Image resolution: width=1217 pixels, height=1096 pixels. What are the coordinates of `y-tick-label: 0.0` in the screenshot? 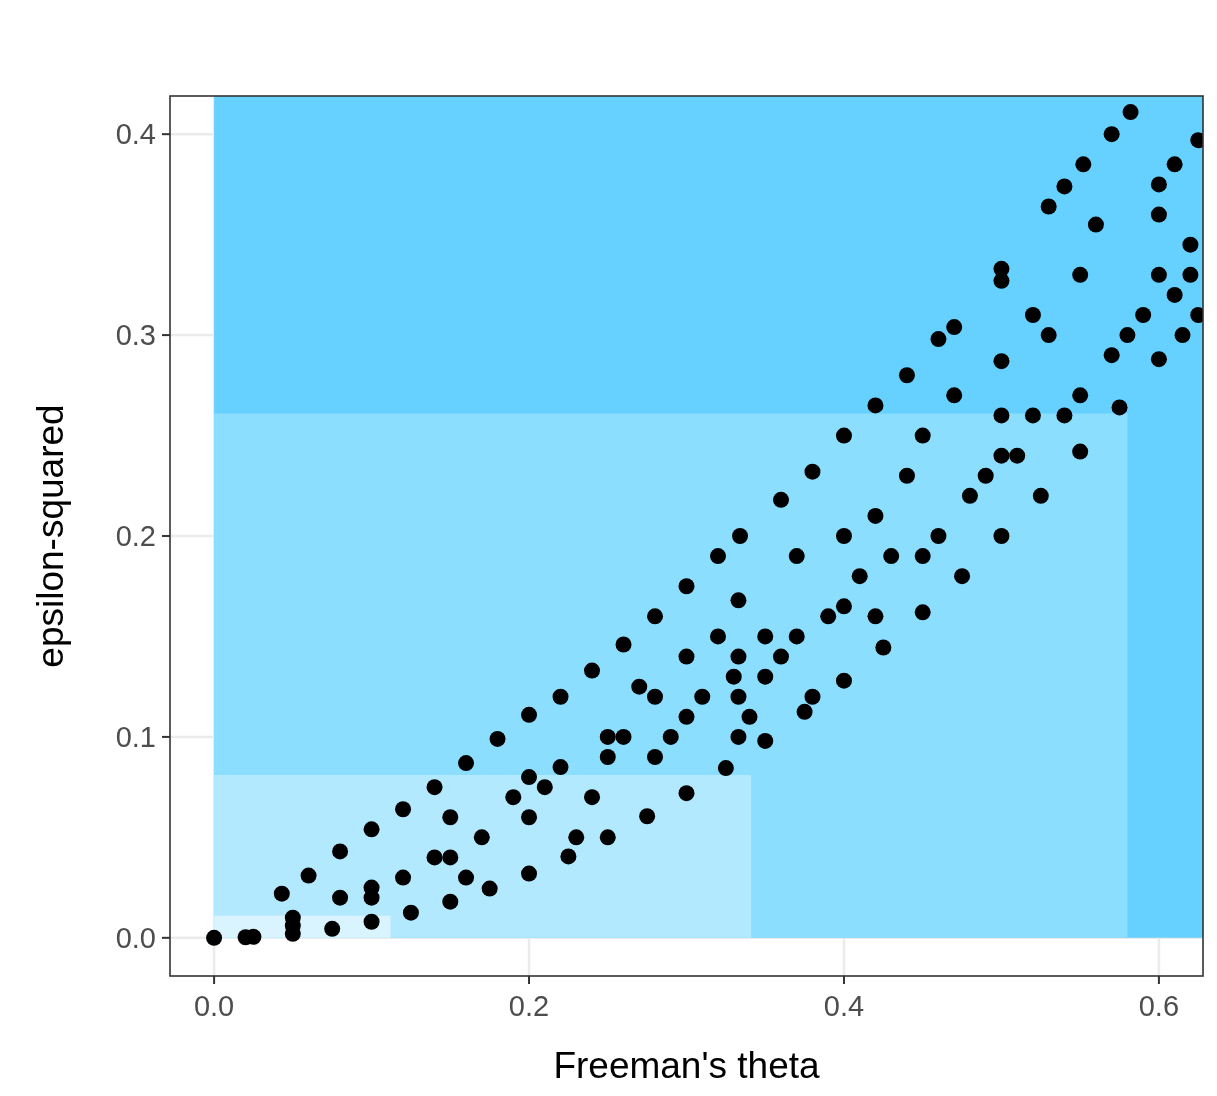 It's located at (135, 937).